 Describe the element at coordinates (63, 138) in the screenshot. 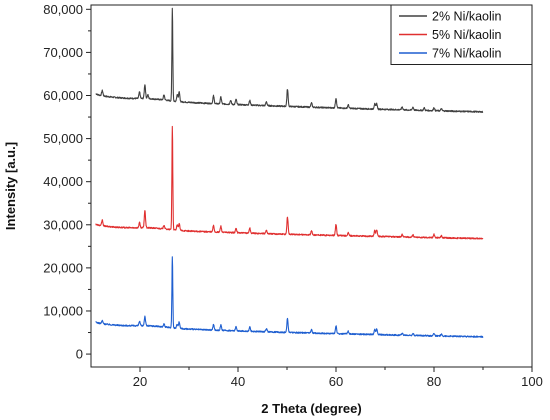

I see `y-tick-label: 50,000` at that location.